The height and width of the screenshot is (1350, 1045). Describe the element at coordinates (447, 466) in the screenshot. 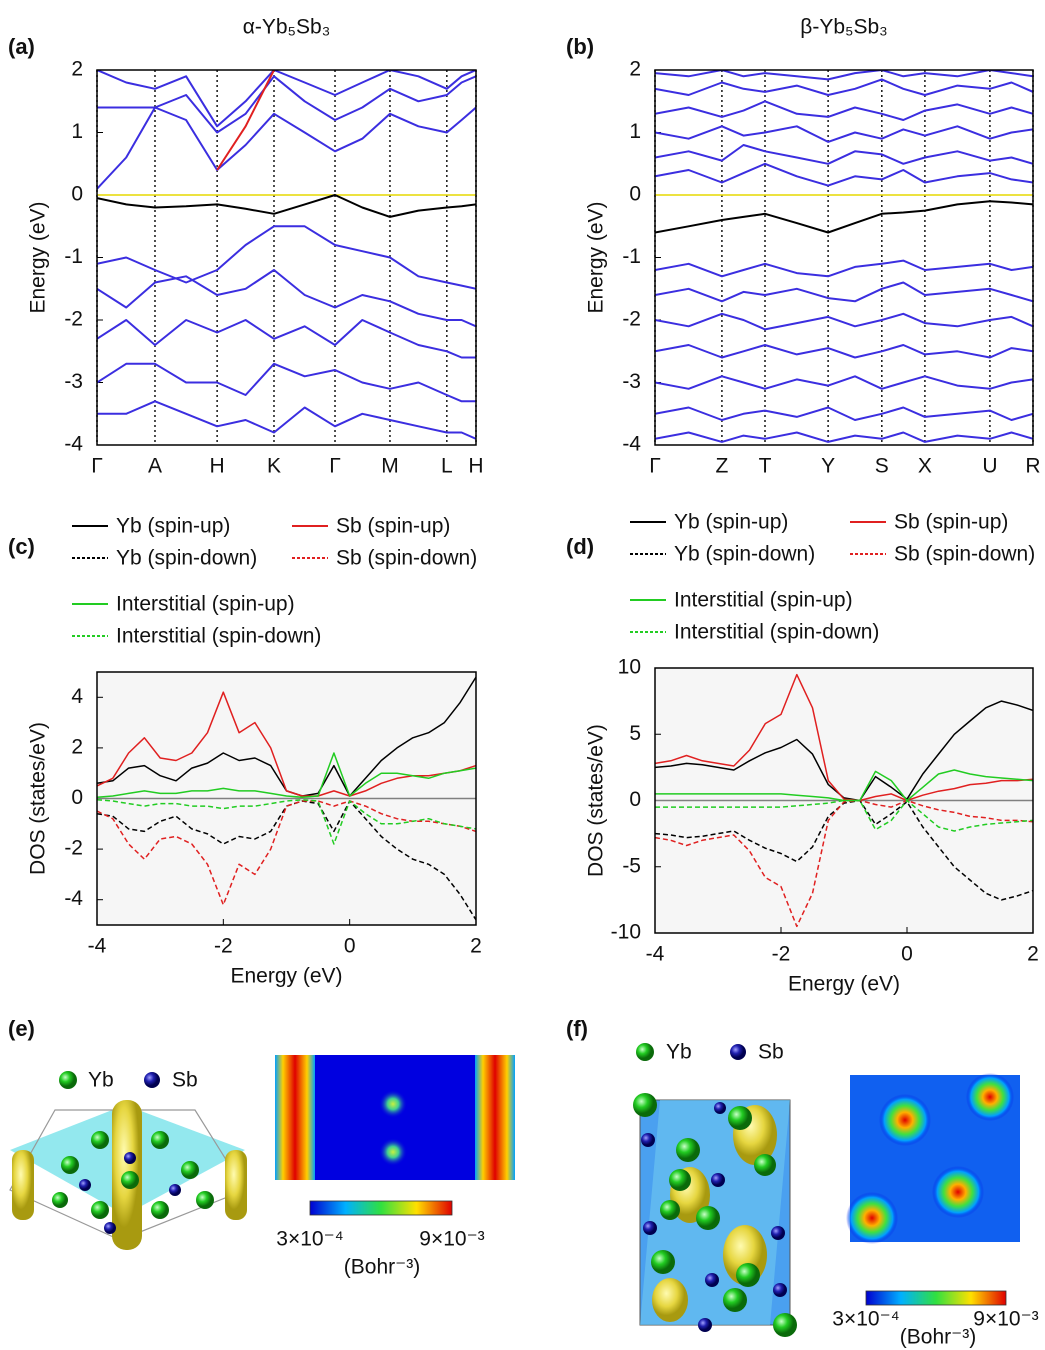

I see `x-tick-label: L` at that location.